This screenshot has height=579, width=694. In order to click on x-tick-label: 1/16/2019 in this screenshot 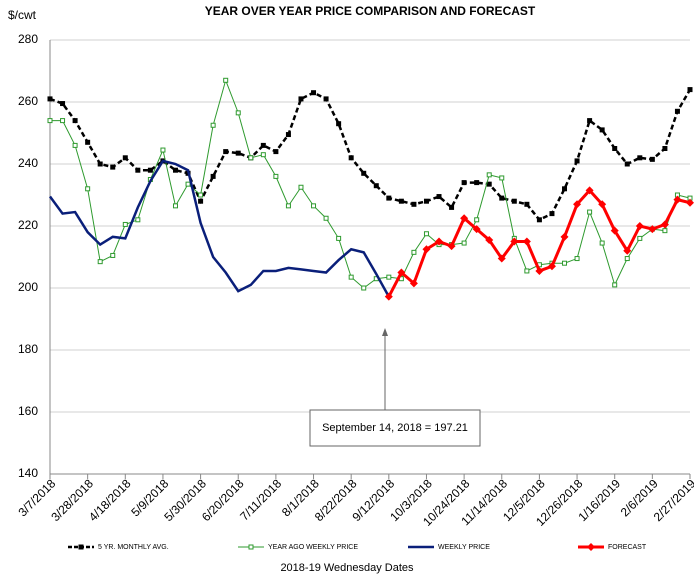, I will do `click(599, 500)`.